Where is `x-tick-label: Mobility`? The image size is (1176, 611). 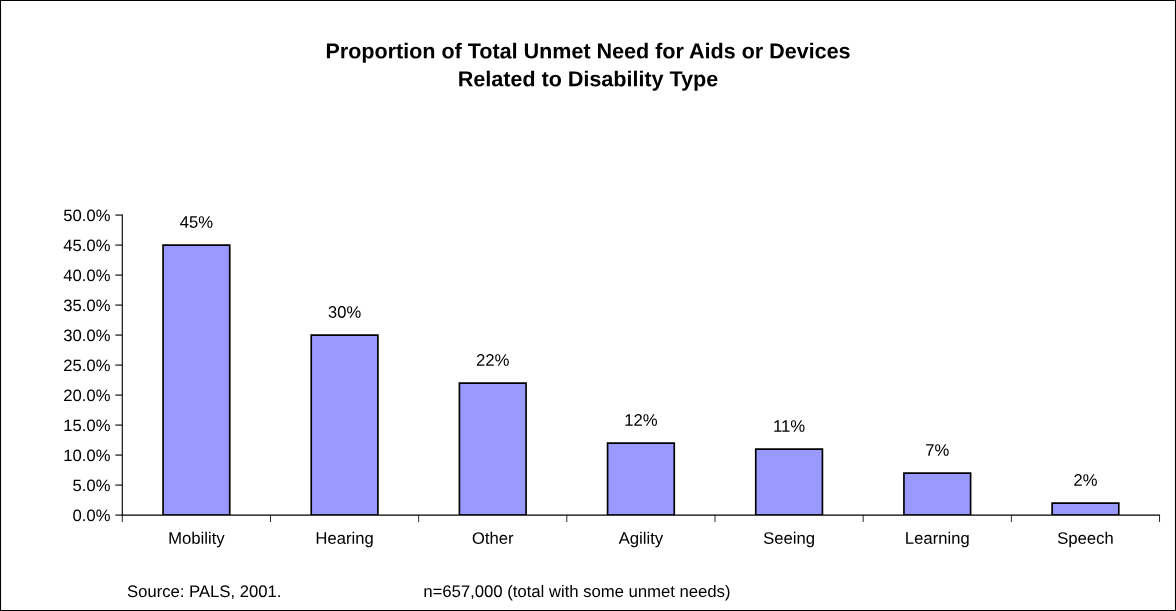 x-tick-label: Mobility is located at coordinates (197, 539).